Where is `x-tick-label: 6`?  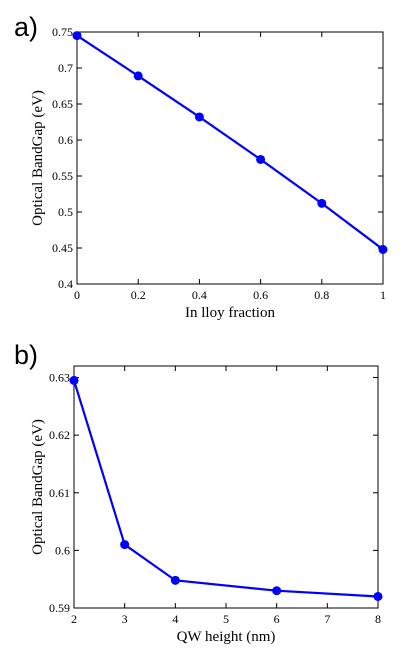 x-tick-label: 6 is located at coordinates (277, 619).